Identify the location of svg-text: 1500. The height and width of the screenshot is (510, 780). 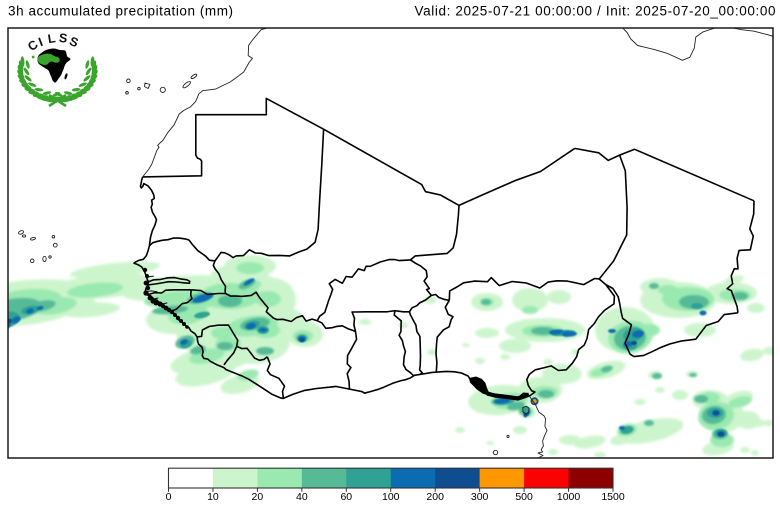
(613, 497).